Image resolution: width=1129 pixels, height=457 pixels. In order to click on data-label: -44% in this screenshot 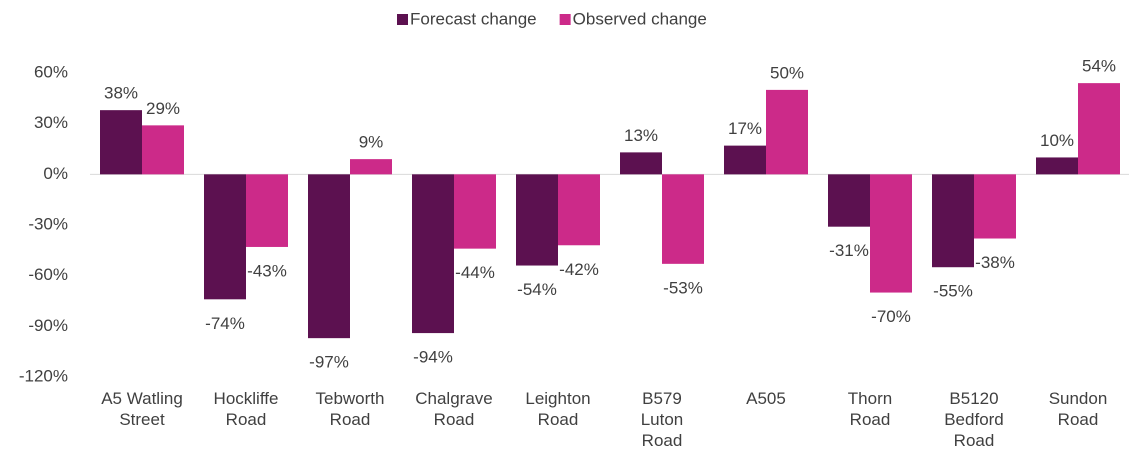, I will do `click(475, 272)`.